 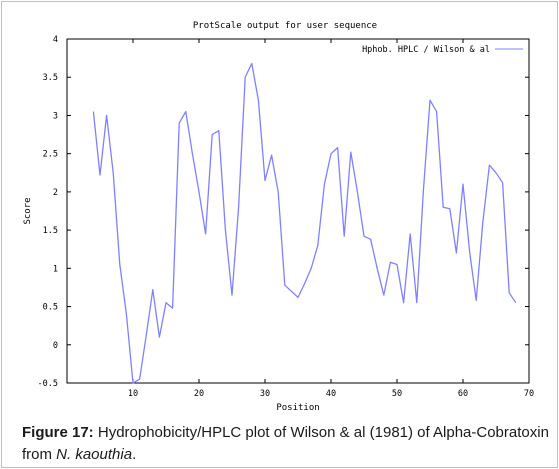 What do you see at coordinates (48, 384) in the screenshot?
I see `y-tick-label: -0.5` at bounding box center [48, 384].